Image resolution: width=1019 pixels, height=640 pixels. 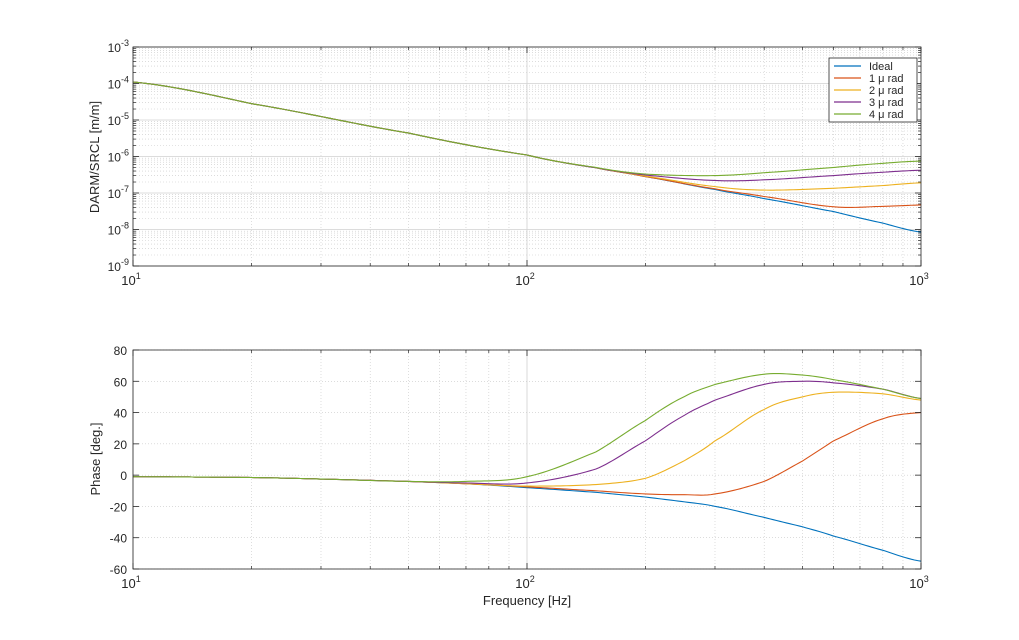 I want to click on y-tick-label: 10⁻⁹, so click(x=118, y=265).